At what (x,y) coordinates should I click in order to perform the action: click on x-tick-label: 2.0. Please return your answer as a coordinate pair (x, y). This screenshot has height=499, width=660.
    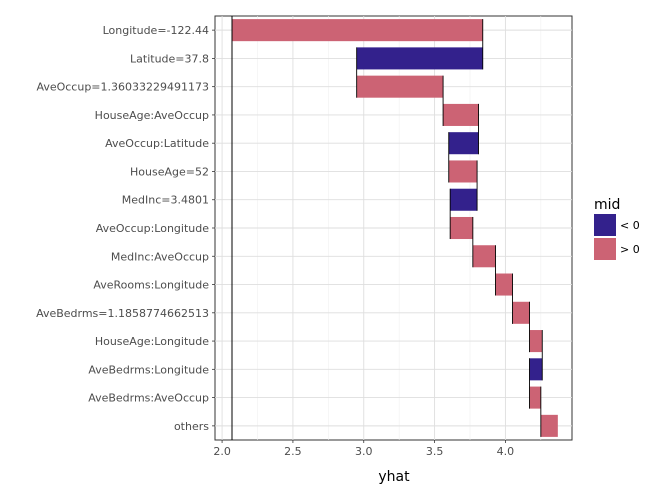
    Looking at the image, I should click on (222, 451).